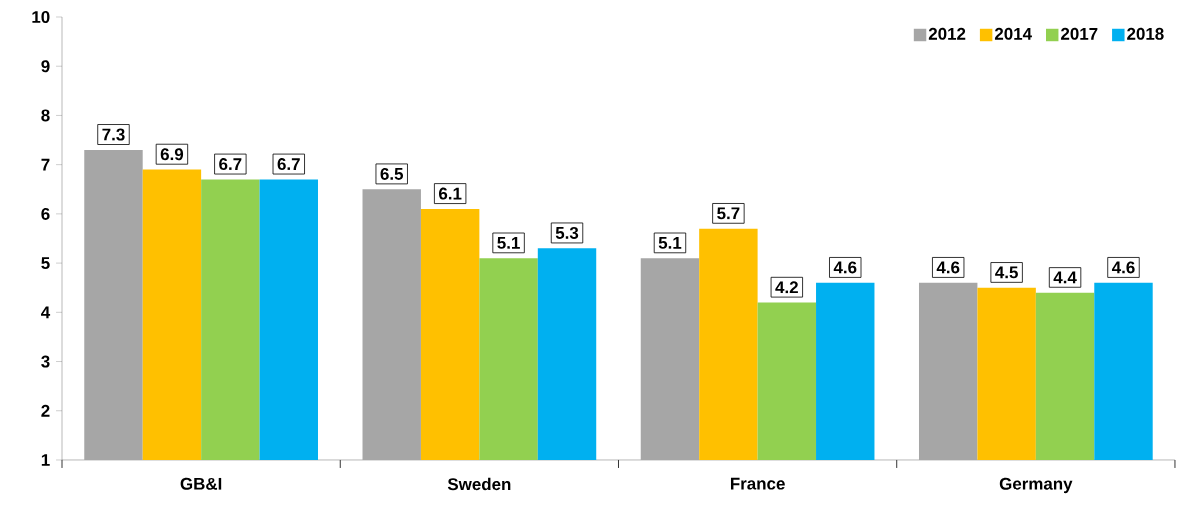 The height and width of the screenshot is (515, 1194). Describe the element at coordinates (786, 287) in the screenshot. I see `data-label: 4.2` at that location.